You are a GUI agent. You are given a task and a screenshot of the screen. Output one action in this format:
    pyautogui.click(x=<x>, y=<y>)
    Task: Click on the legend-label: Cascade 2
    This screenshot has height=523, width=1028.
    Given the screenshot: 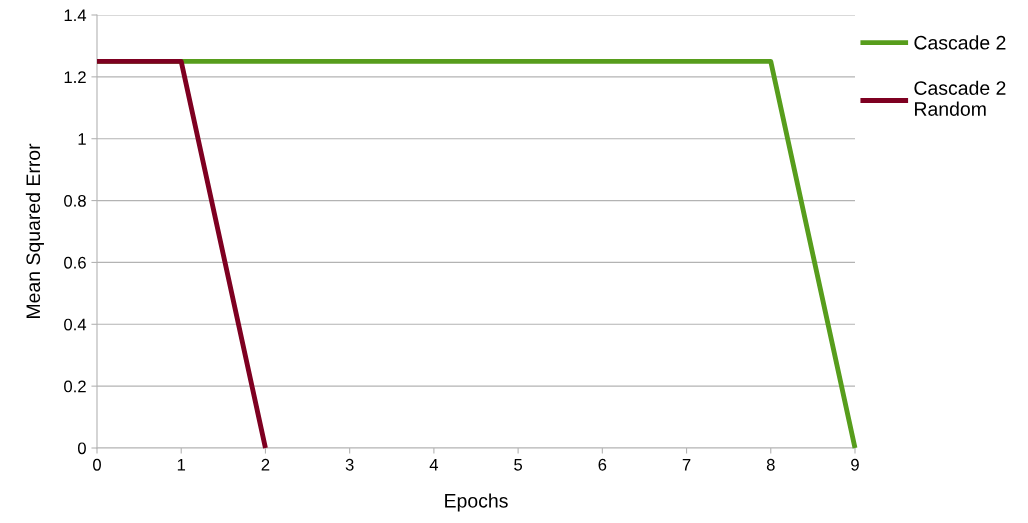 What is the action you would take?
    pyautogui.click(x=960, y=42)
    